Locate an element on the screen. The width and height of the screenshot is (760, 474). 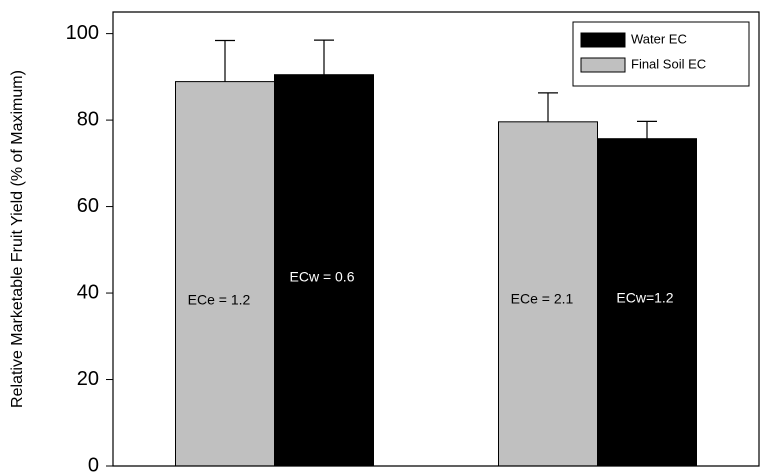
y-tick-label: 100 is located at coordinates (82, 33).